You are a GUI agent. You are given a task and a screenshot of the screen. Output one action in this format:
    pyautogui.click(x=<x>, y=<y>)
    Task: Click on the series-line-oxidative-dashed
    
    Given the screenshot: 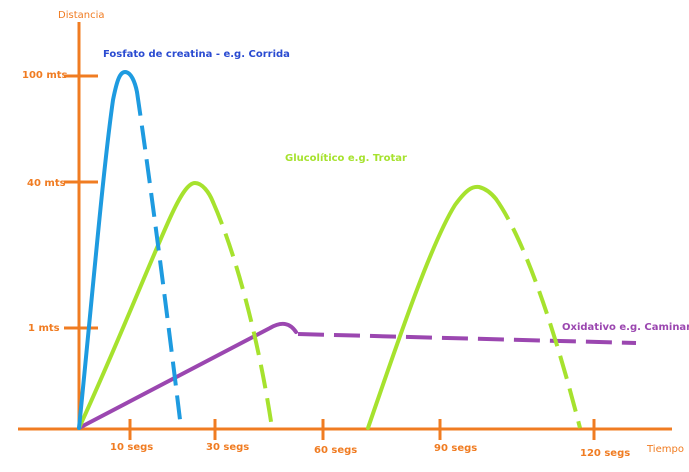 What is the action you would take?
    pyautogui.click(x=467, y=338)
    